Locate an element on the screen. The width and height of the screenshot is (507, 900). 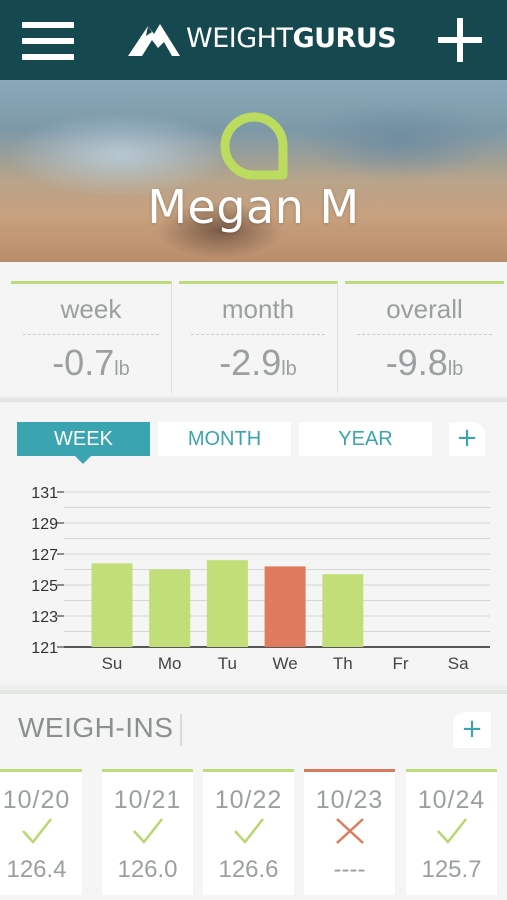
x-tick-label: Th is located at coordinates (343, 663).